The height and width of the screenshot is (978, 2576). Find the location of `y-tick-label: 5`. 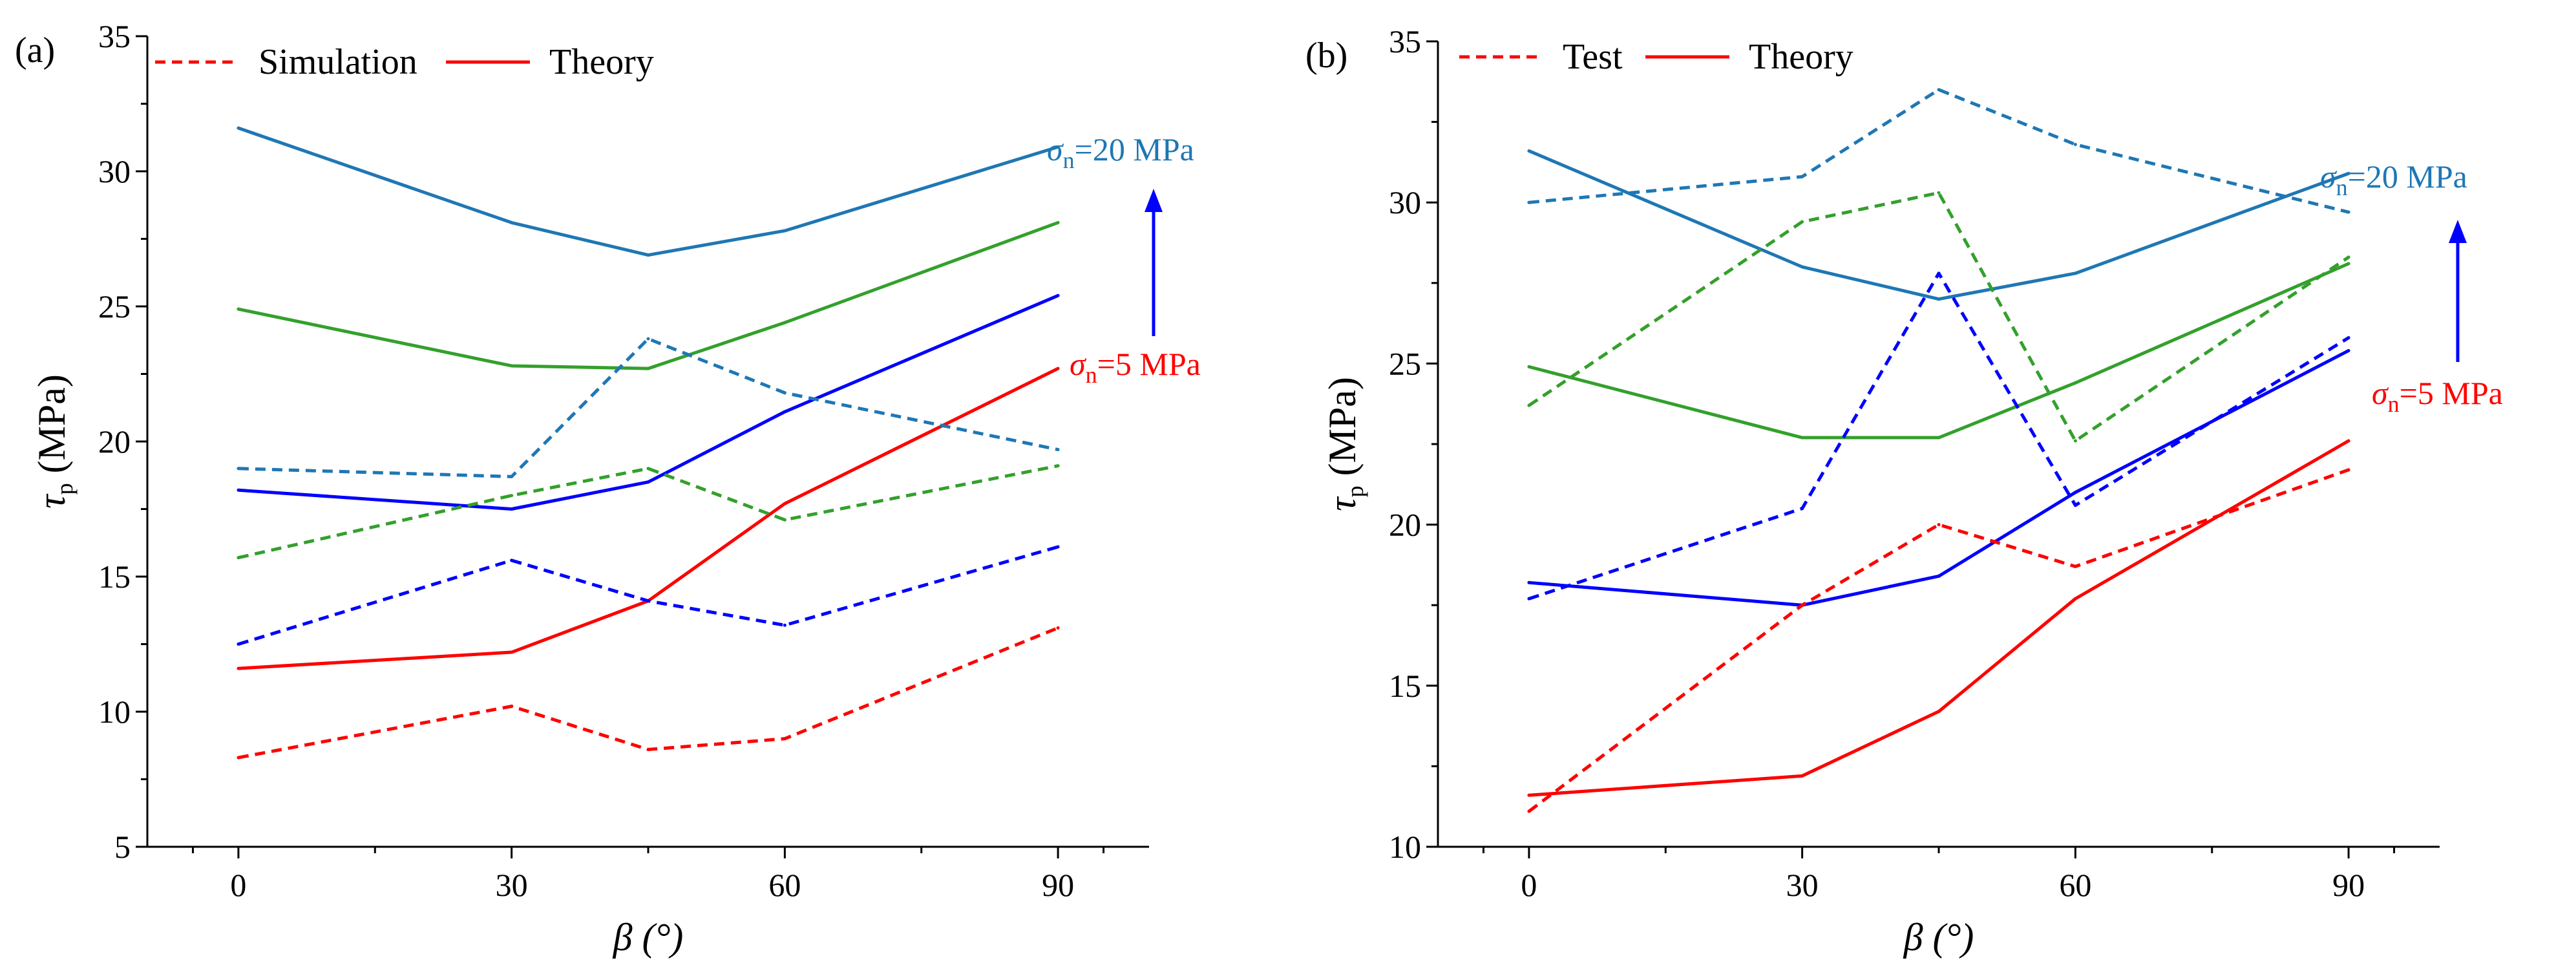

y-tick-label: 5 is located at coordinates (122, 847).